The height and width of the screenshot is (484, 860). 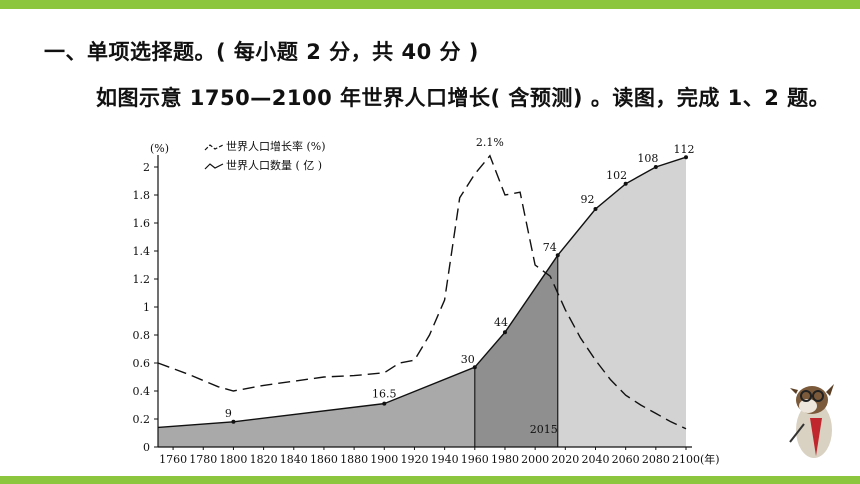 What do you see at coordinates (264, 459) in the screenshot?
I see `x-tick-label: 1820` at bounding box center [264, 459].